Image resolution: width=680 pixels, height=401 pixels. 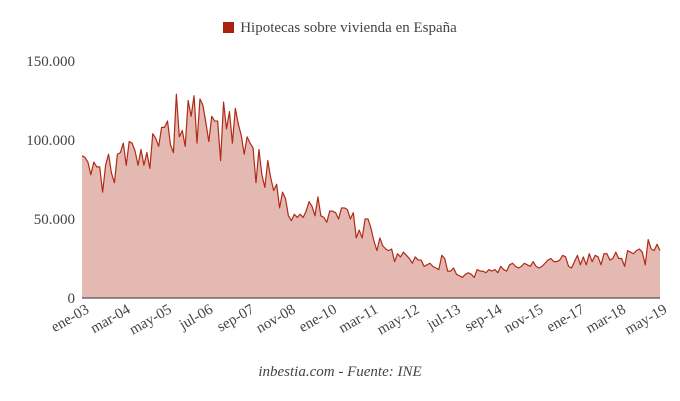 What do you see at coordinates (229, 27) in the screenshot?
I see `legend-swatch` at bounding box center [229, 27].